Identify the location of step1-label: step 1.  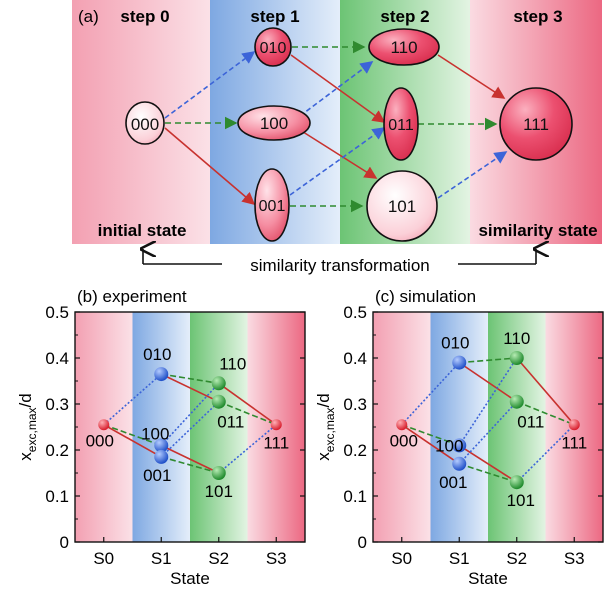
(274, 16).